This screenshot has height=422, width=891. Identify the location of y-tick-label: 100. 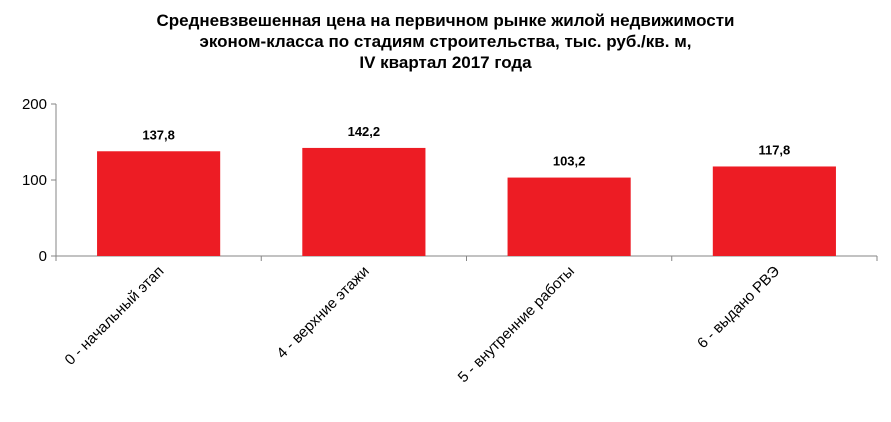
(34, 180).